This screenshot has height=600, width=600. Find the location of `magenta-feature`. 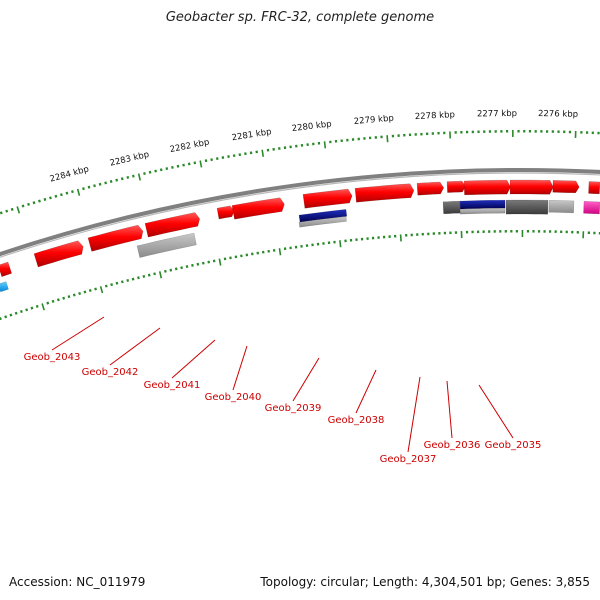

magenta-feature is located at coordinates (591, 208).